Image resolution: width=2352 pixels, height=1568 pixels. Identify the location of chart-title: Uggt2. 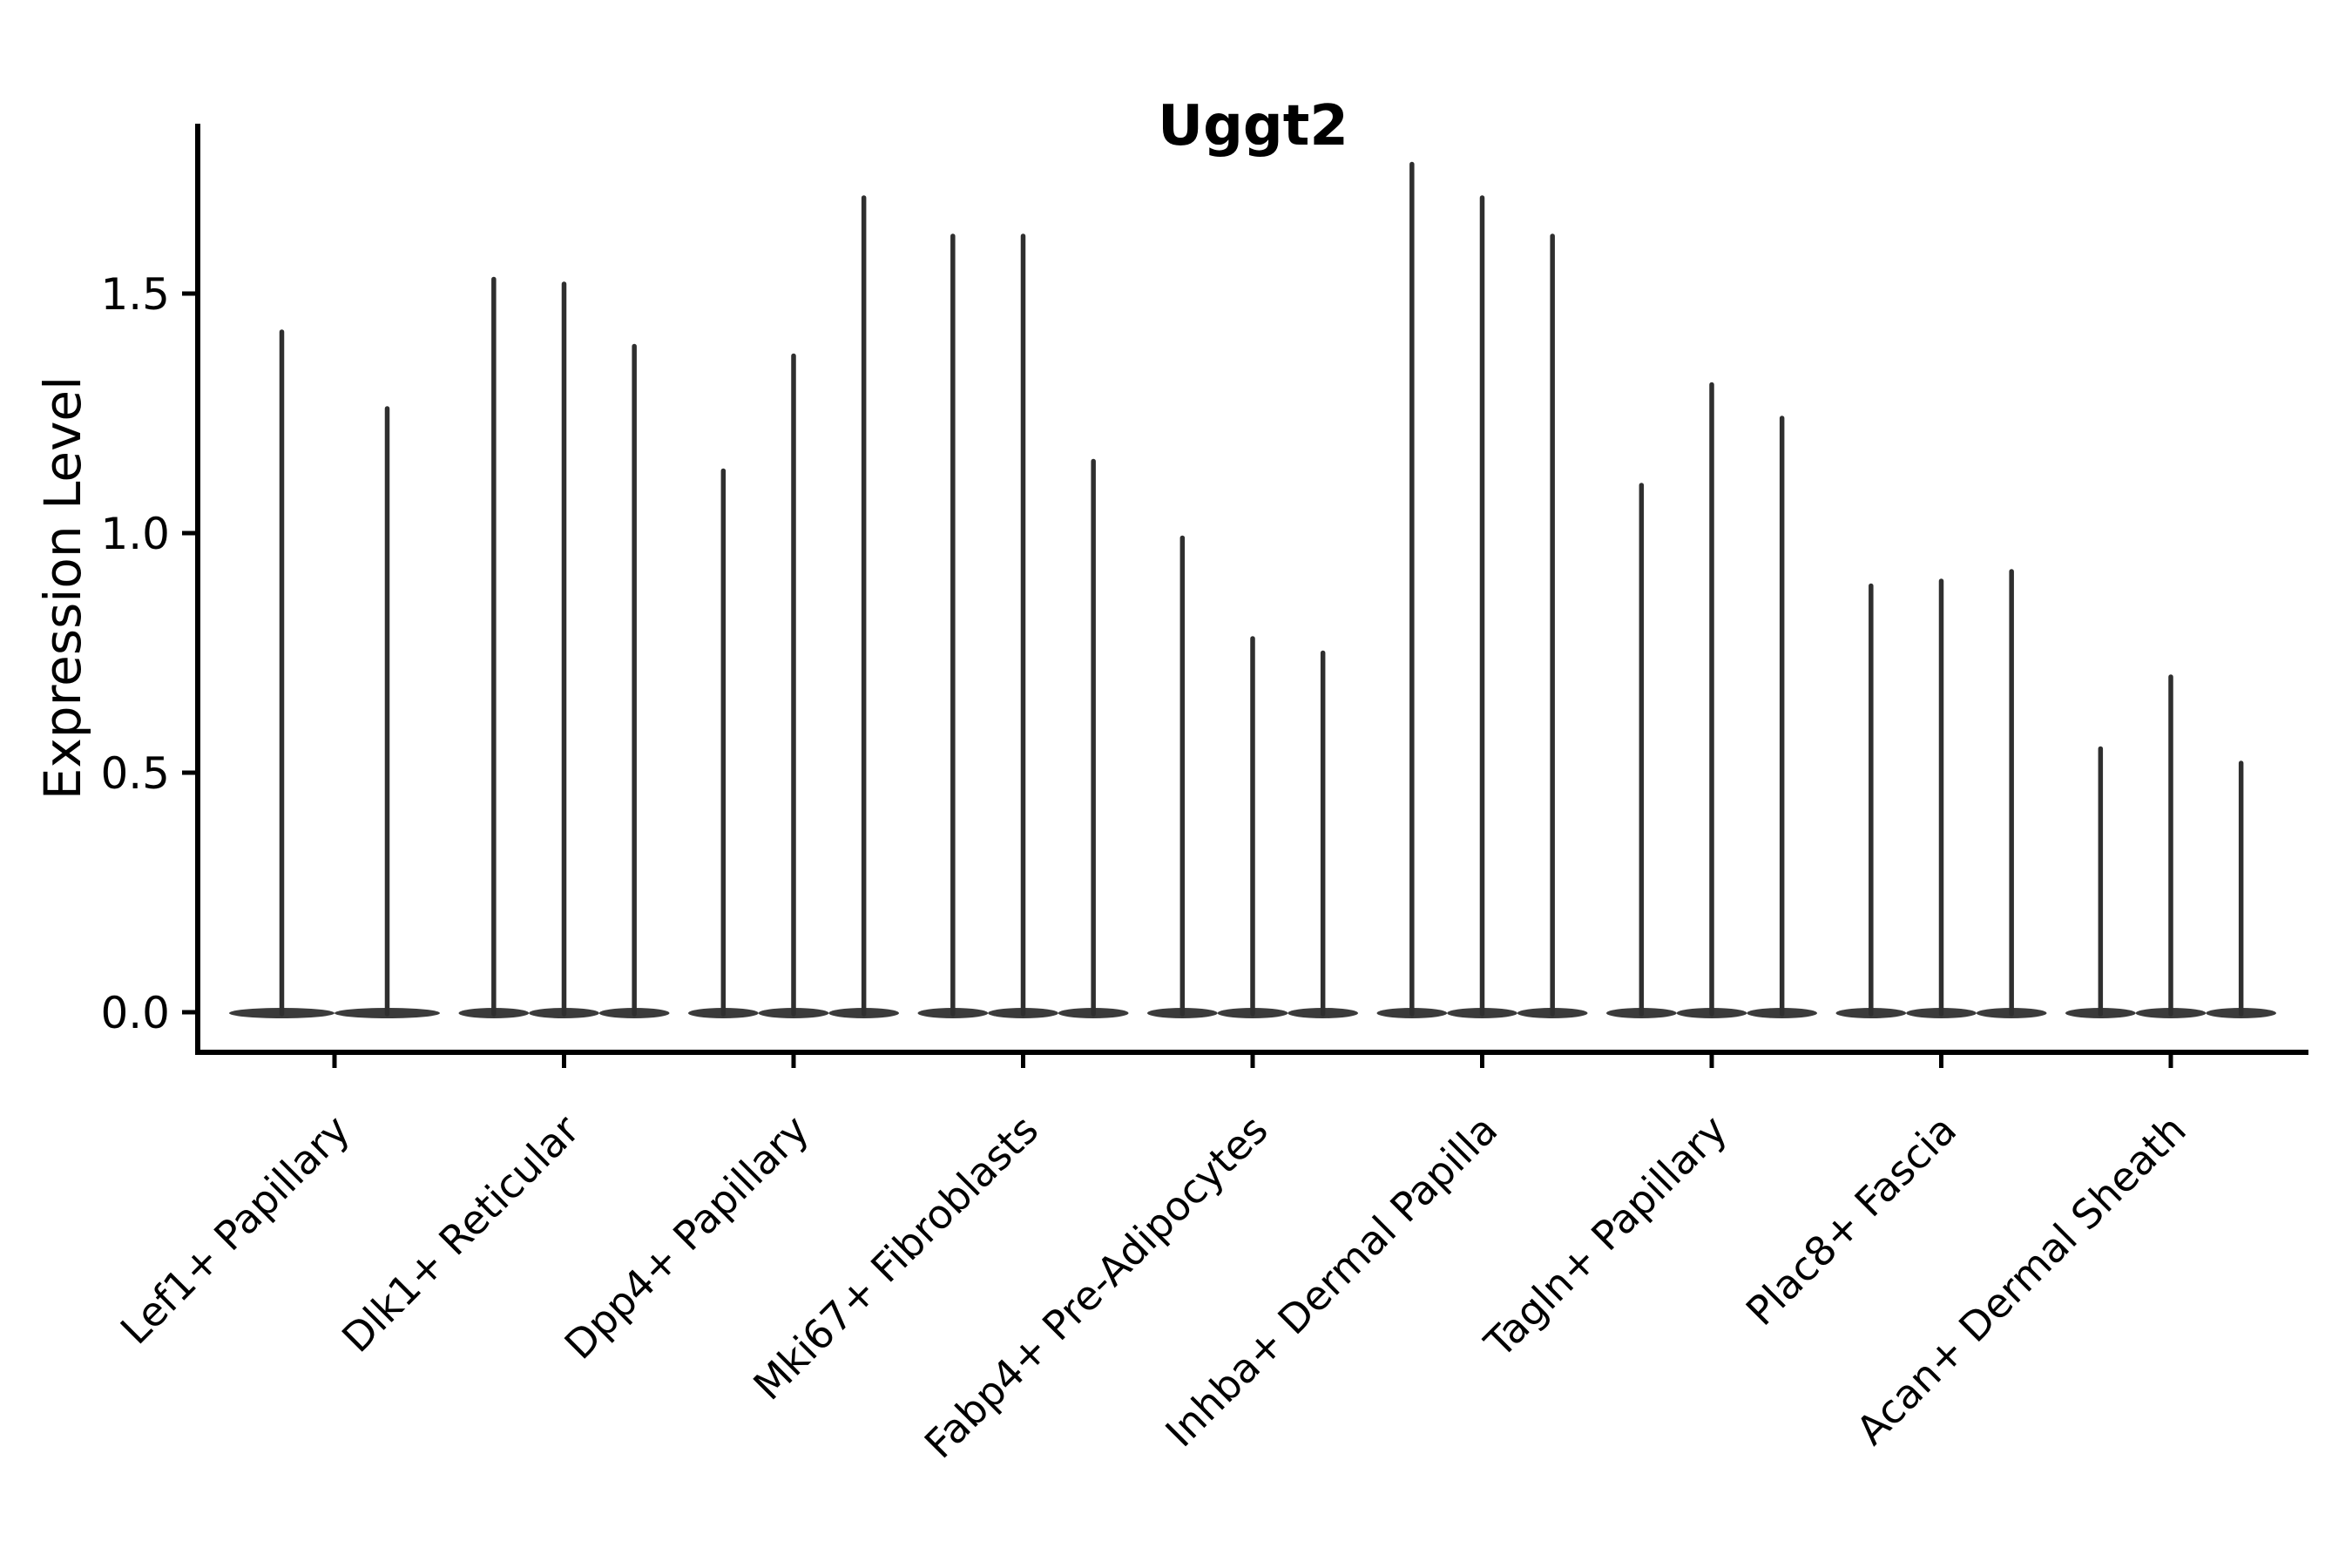
(1253, 126).